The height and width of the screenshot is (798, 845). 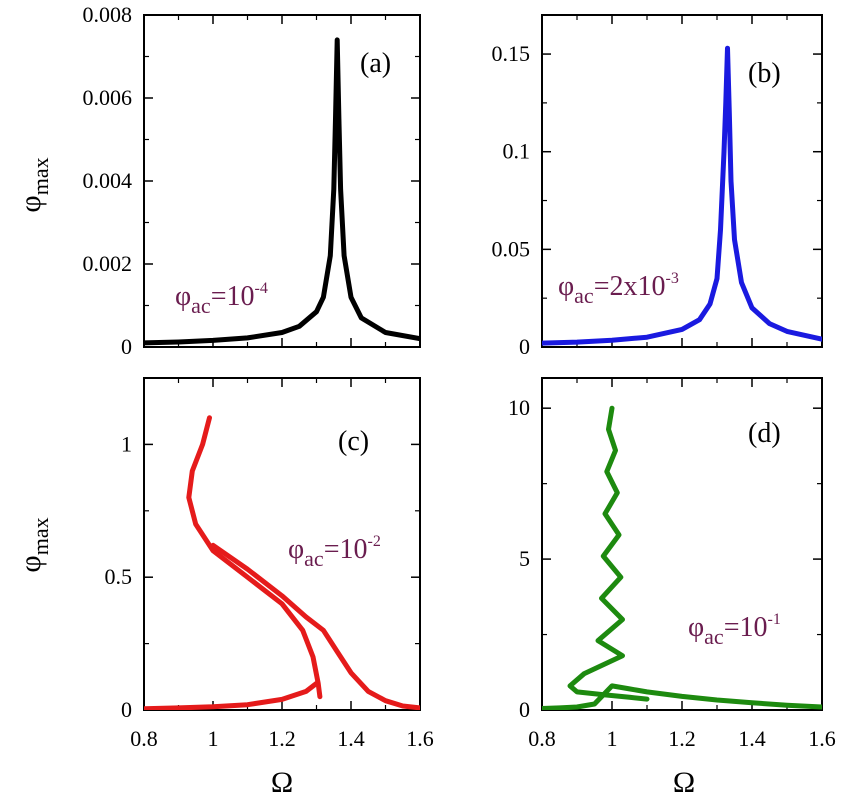 I want to click on xlabel-right: Ω, so click(x=684, y=782).